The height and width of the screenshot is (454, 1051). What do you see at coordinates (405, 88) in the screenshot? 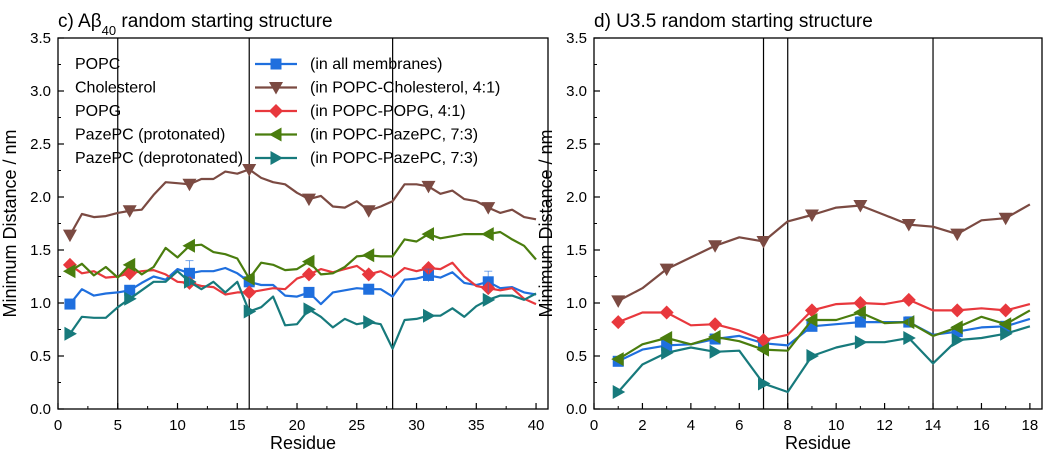
I see `legend-entry-label: (in POPC-Cholesterol, 4:1)` at bounding box center [405, 88].